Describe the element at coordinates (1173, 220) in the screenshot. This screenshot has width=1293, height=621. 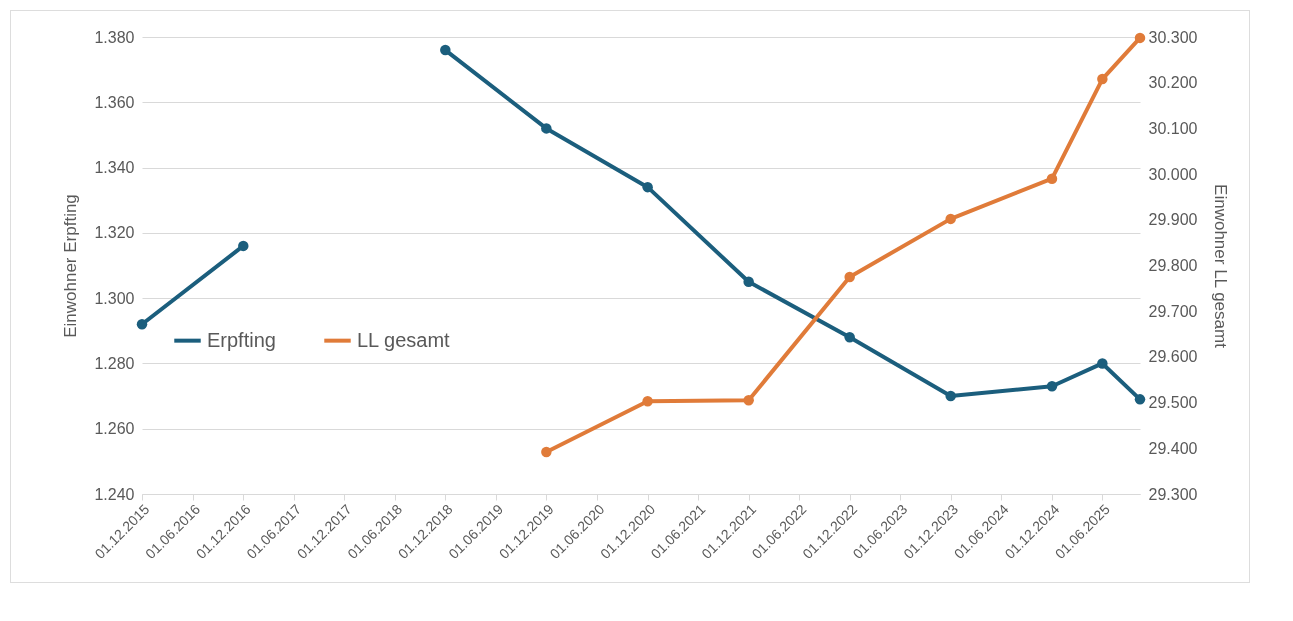
I see `y2-tick-label: 29.900` at that location.